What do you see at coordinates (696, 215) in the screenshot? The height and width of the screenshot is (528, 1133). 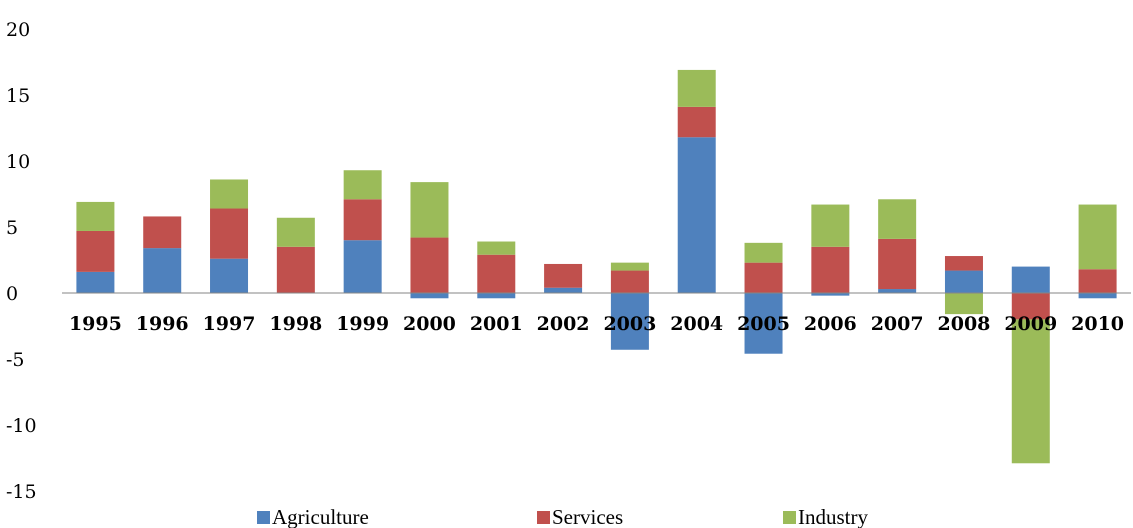 I see `bar-agriculture-2004` at bounding box center [696, 215].